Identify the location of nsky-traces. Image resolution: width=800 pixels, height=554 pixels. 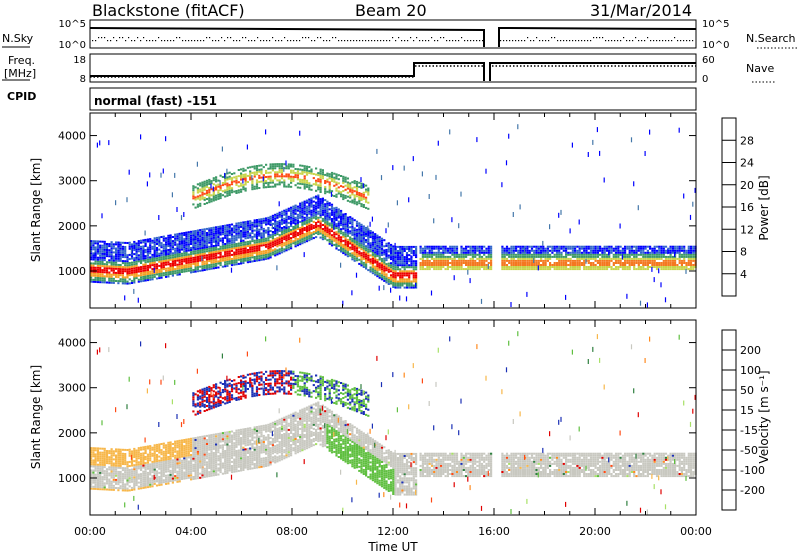
(393, 36).